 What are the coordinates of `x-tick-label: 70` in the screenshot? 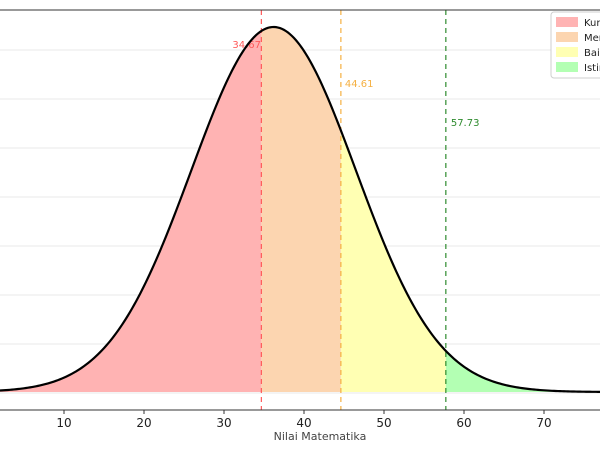 It's located at (543, 423).